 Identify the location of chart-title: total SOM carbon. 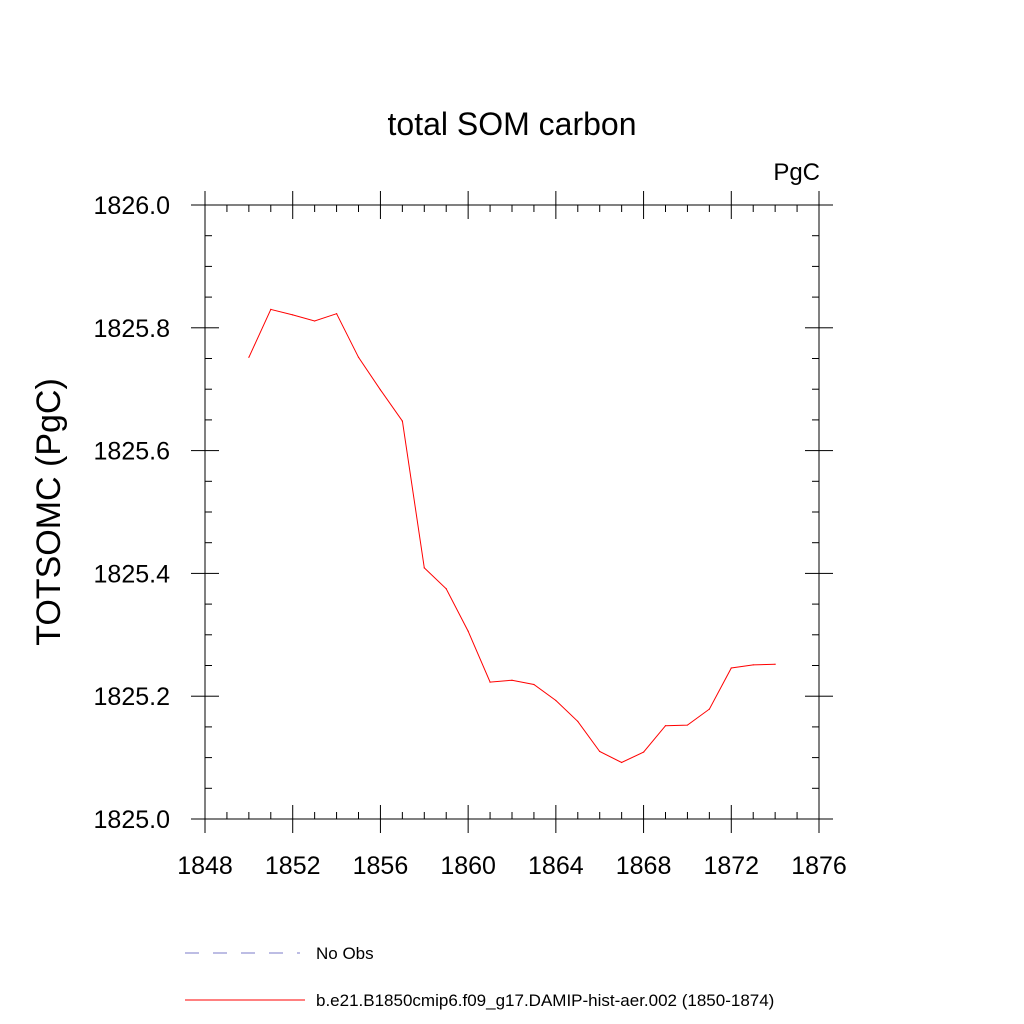
(512, 124).